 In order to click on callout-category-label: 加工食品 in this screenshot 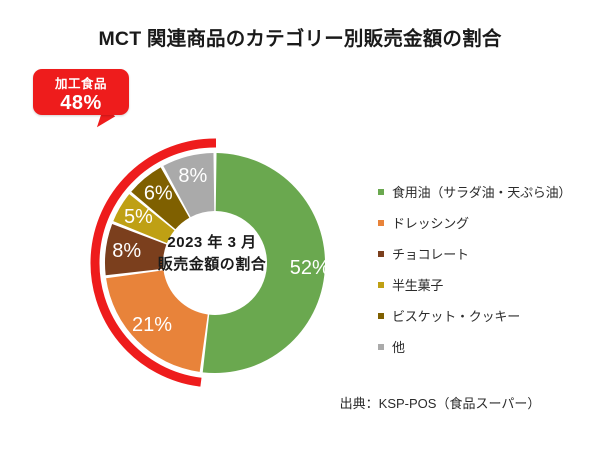, I will do `click(80, 84)`.